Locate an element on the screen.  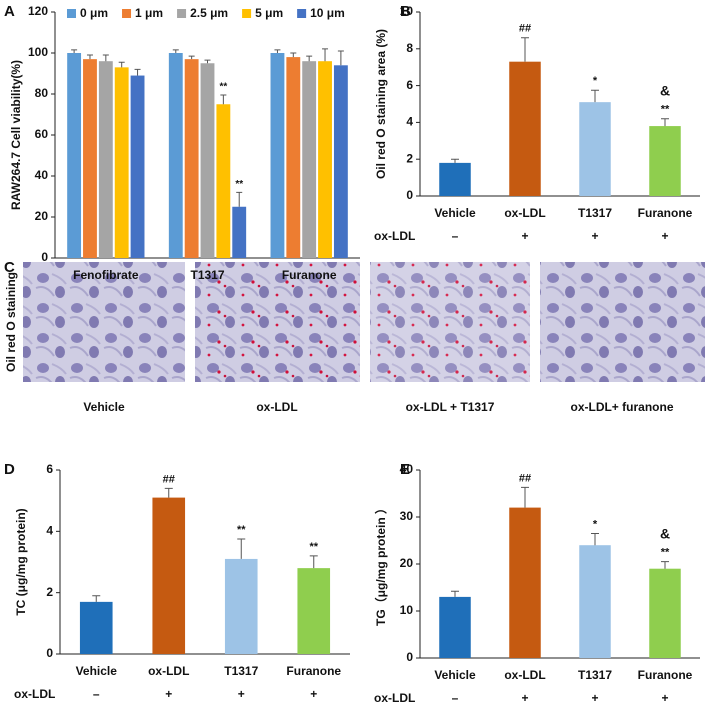
y-tick-label: 120 is located at coordinates (38, 11).